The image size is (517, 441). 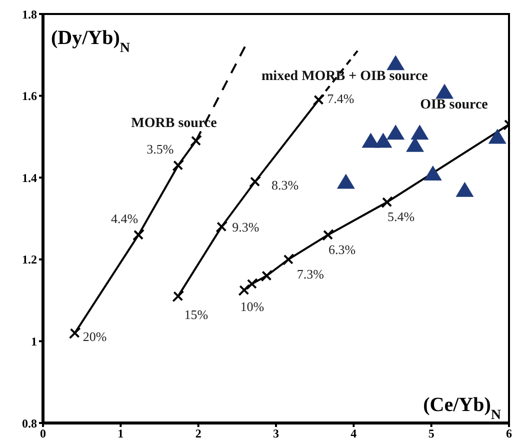 I want to click on x-tick-label: 5, so click(x=431, y=433).